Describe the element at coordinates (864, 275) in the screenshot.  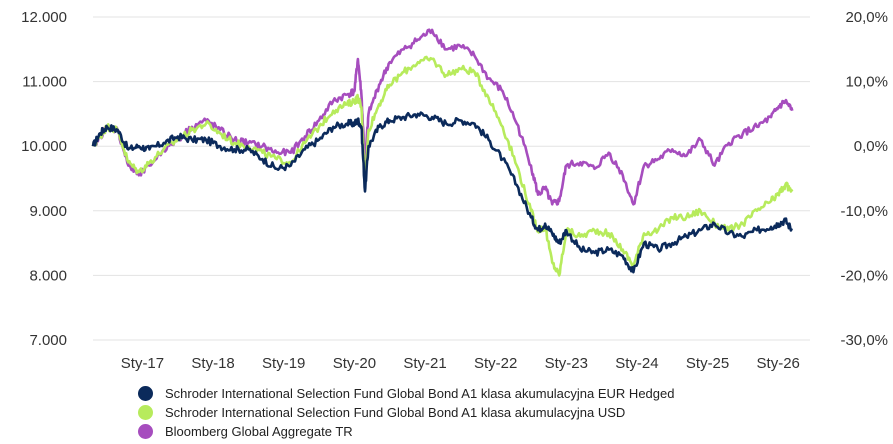
I see `y-right-tick-label: -20,0%` at that location.